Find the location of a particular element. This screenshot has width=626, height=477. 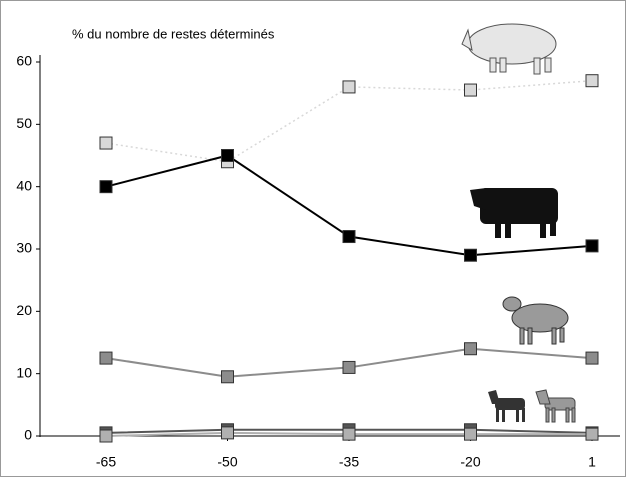

x-tick-label: -65 is located at coordinates (106, 462).